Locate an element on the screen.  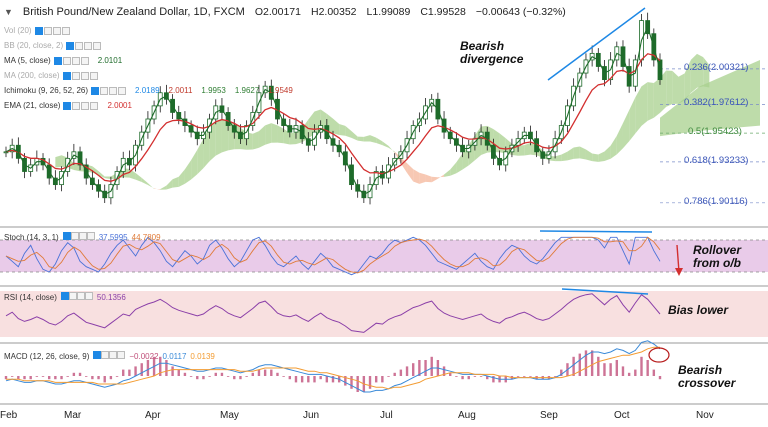
indicator-value: 1.9627 is located at coordinates (247, 90).